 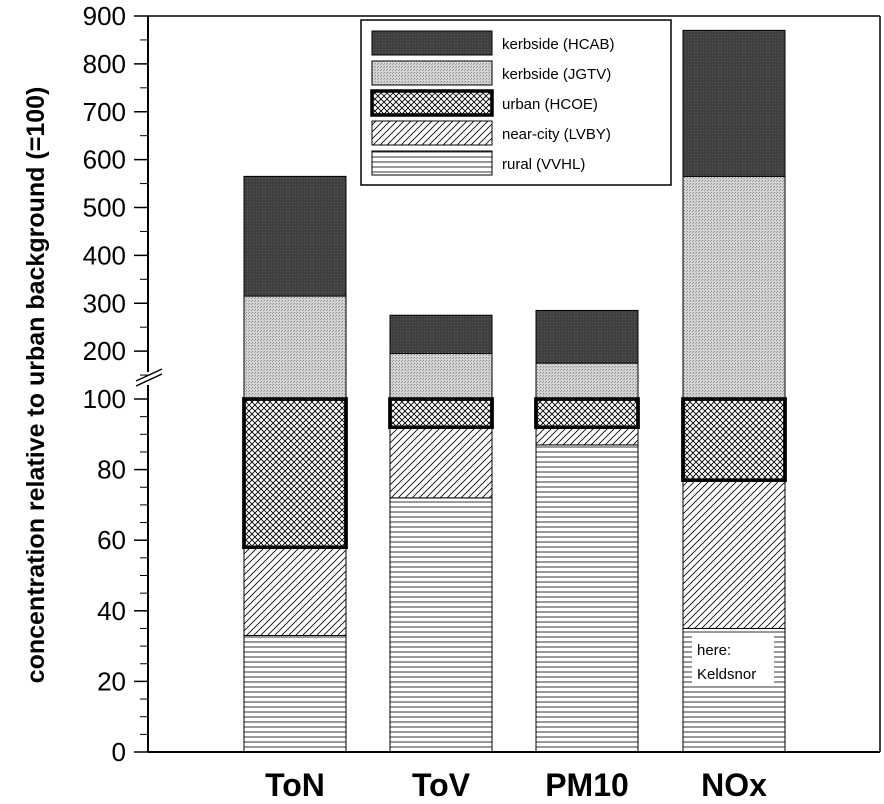 I want to click on y-tick-label-40: 40, so click(x=111, y=611).